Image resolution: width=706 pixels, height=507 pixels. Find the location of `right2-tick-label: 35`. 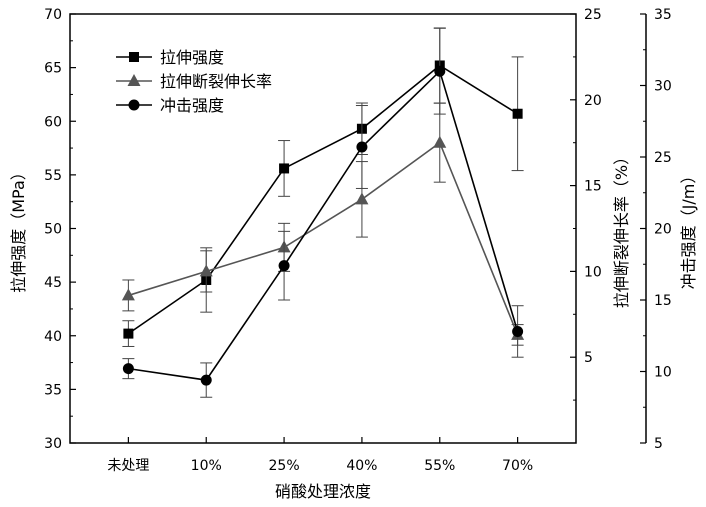

right2-tick-label: 35 is located at coordinates (663, 15).